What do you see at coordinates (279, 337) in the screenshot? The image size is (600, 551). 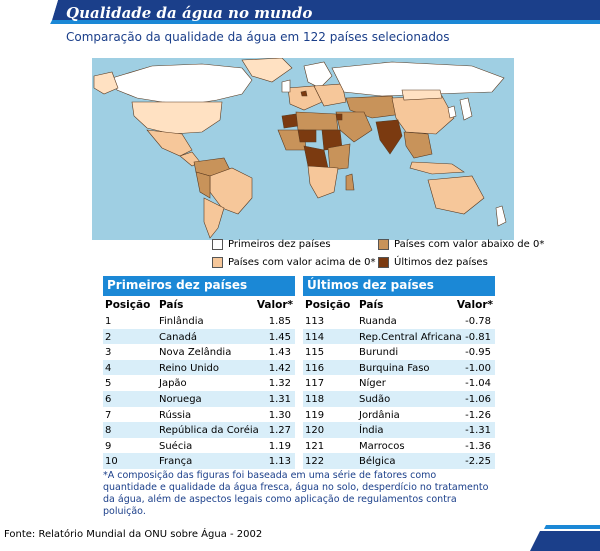 I see `cell-value: 1.45` at bounding box center [279, 337].